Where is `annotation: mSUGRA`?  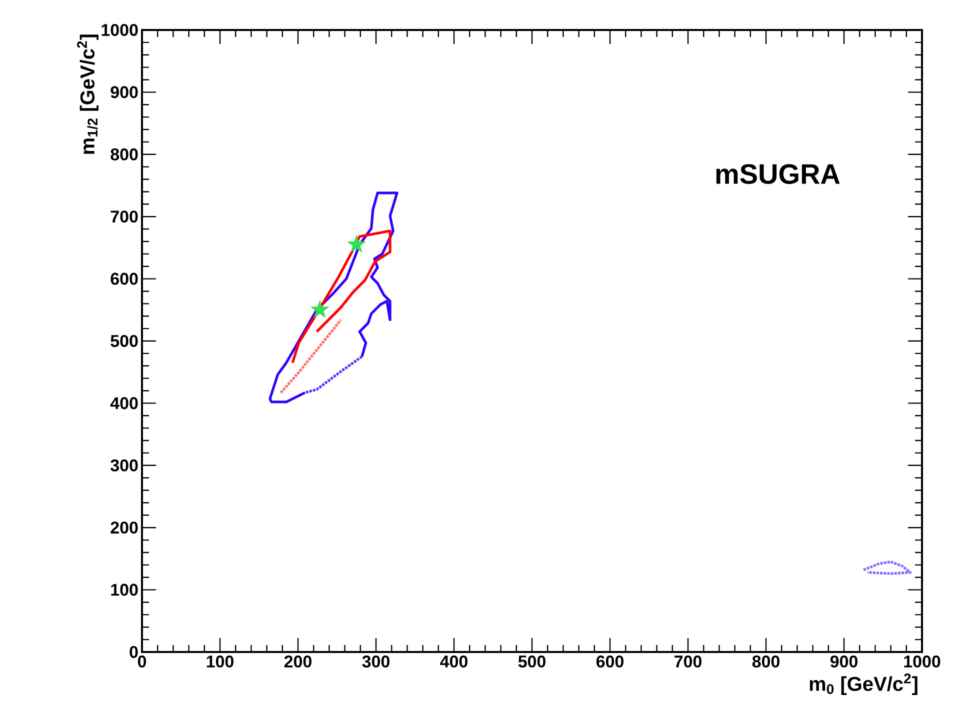 annotation: mSUGRA is located at coordinates (778, 174).